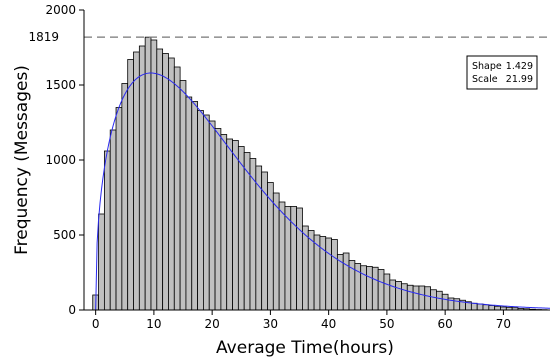  What do you see at coordinates (328, 324) in the screenshot?
I see `x-tick-label: 40` at bounding box center [328, 324].